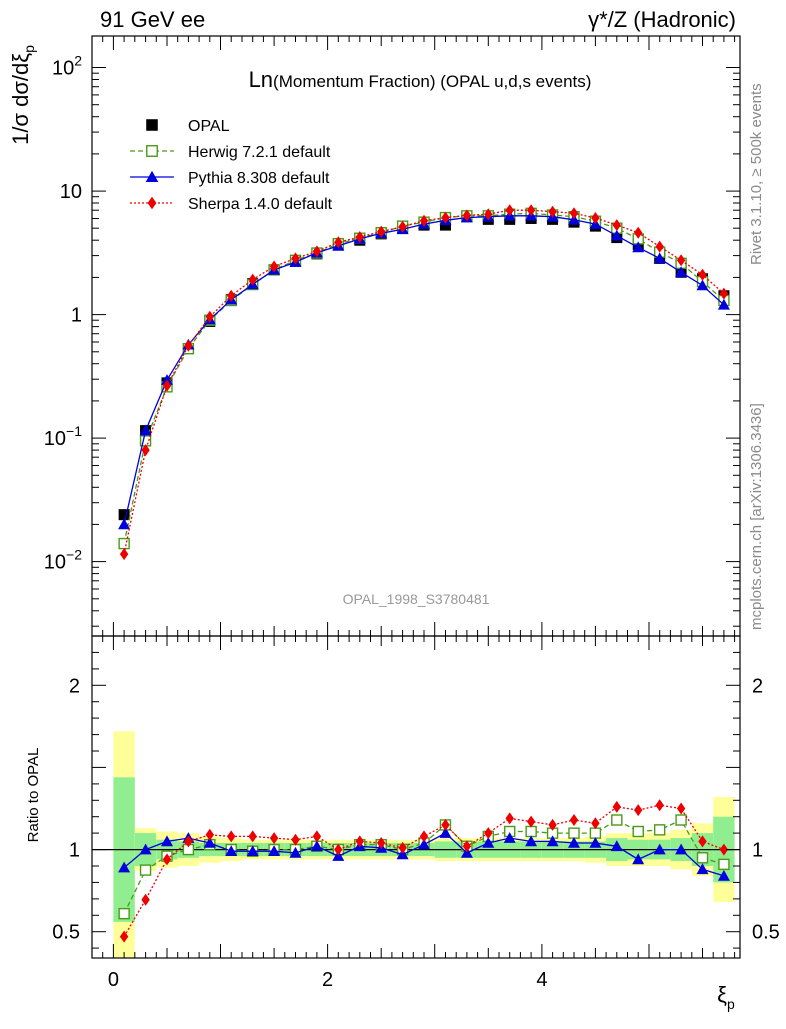  Describe the element at coordinates (261, 79) in the screenshot. I see `title-prefix: Ln` at that location.